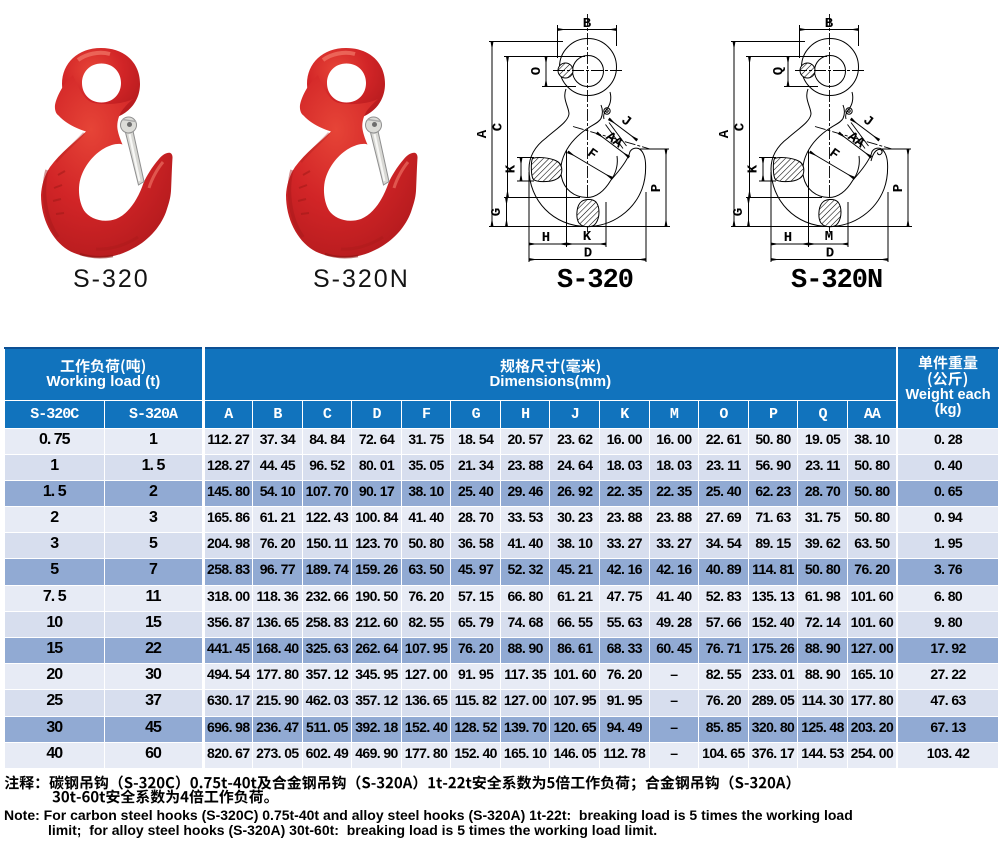  I want to click on svg-text: P, so click(657, 188).